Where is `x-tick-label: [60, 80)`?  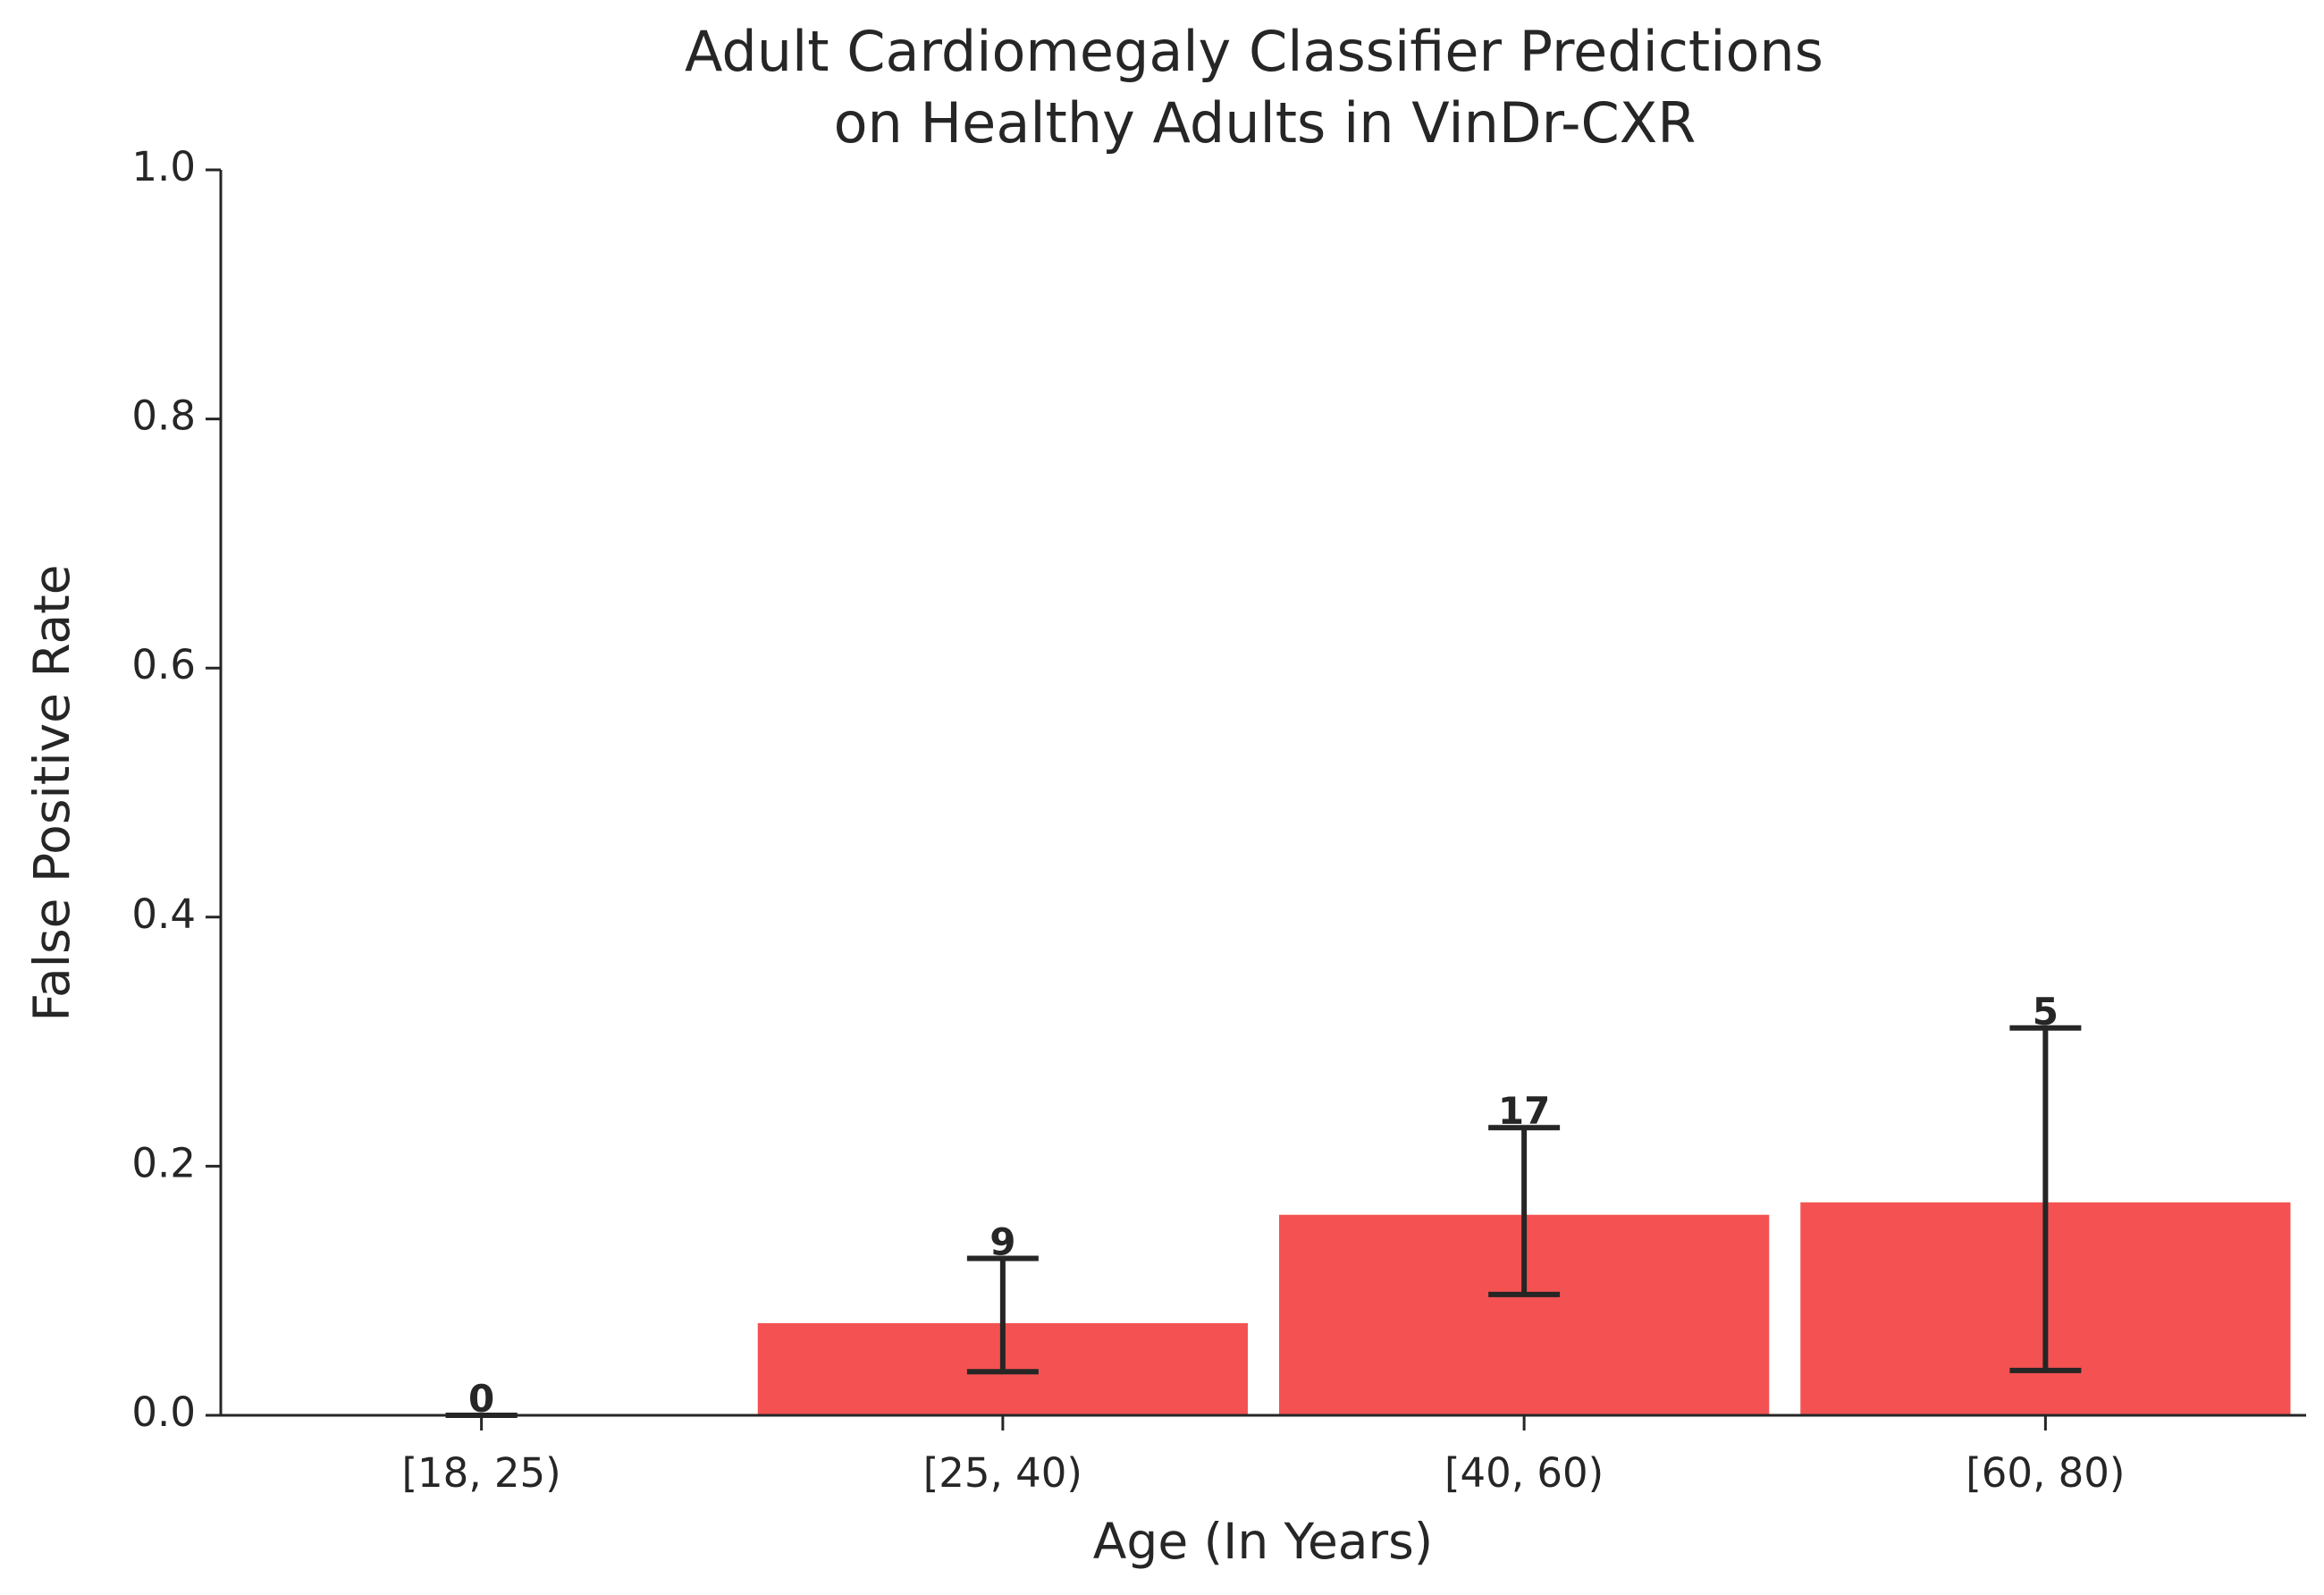
x-tick-label: [60, 80) is located at coordinates (2046, 1473).